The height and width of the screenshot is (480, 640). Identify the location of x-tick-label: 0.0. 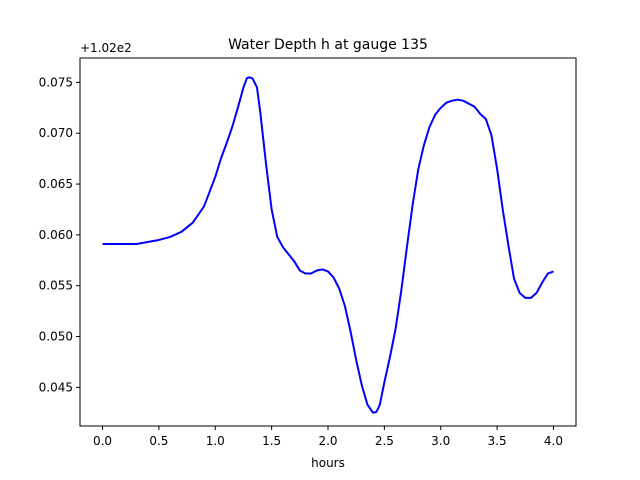
(102, 441).